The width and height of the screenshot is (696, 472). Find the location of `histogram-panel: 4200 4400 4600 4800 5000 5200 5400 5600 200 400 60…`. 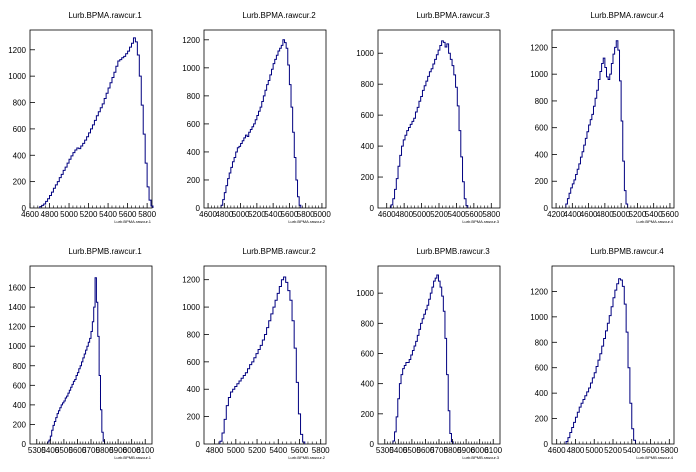

histogram-panel: 4200 4400 4600 4800 5000 5200 5400 5600 200 400 60… is located at coordinates (609, 118).